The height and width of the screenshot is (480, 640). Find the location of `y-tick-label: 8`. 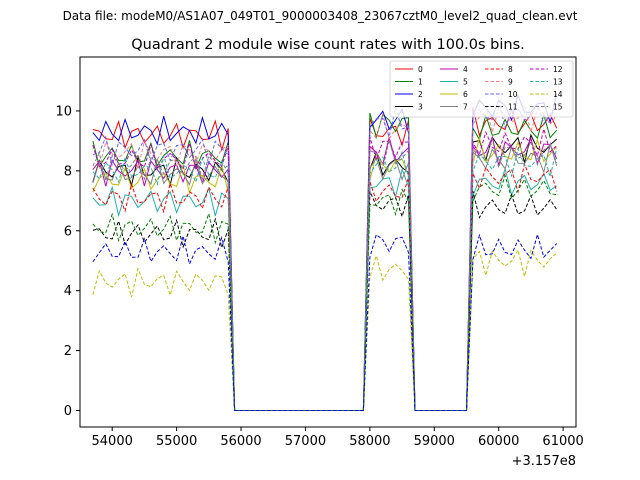

y-tick-label: 8 is located at coordinates (68, 171).